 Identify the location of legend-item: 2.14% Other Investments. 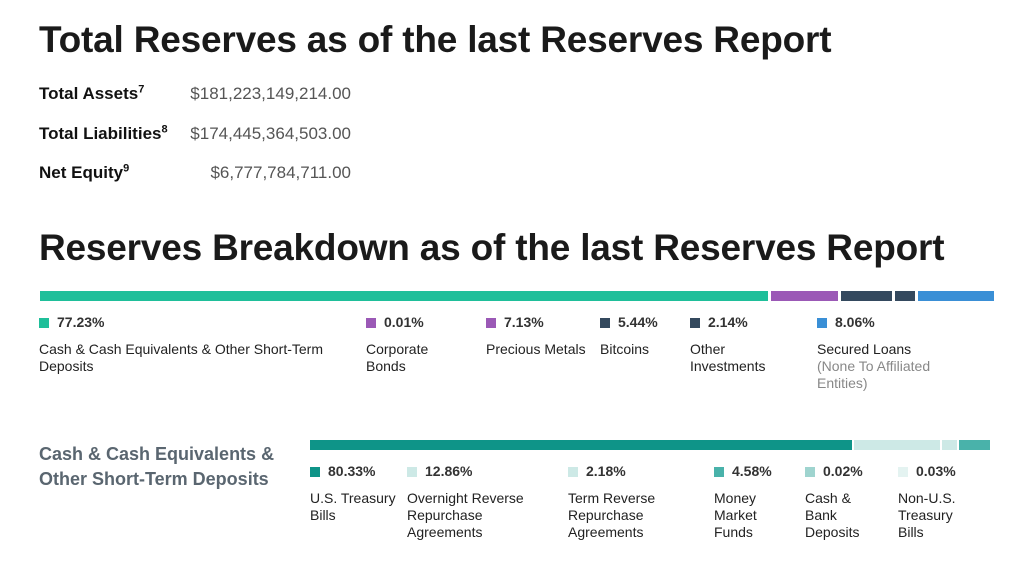
(745, 344).